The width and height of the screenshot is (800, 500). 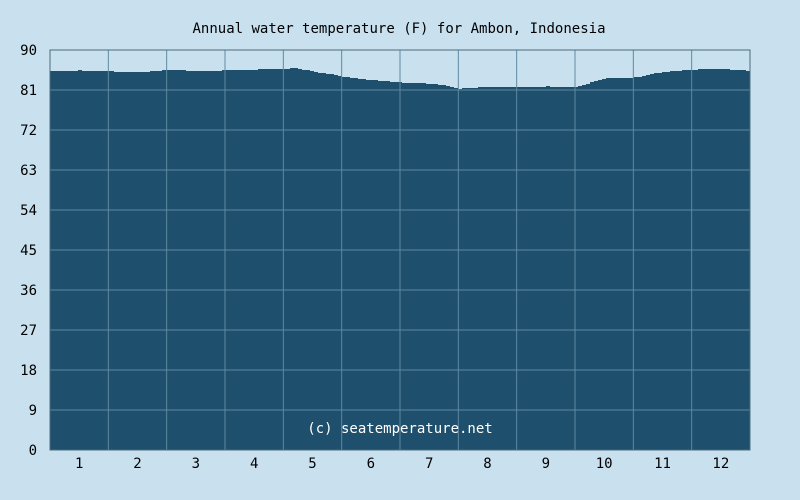 What do you see at coordinates (402, 464) in the screenshot?
I see `x-axis-ticks: 1 2 3 4 5 6 7 8 9 10 11 12` at bounding box center [402, 464].